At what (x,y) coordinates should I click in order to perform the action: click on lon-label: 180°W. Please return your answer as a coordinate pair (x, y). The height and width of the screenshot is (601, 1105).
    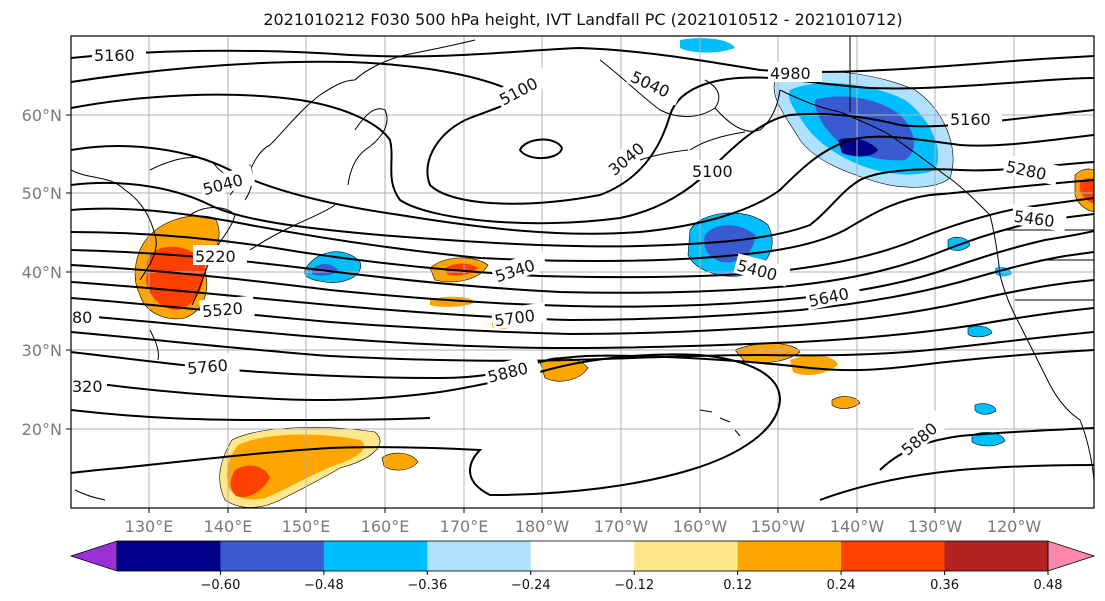
    Looking at the image, I should click on (542, 526).